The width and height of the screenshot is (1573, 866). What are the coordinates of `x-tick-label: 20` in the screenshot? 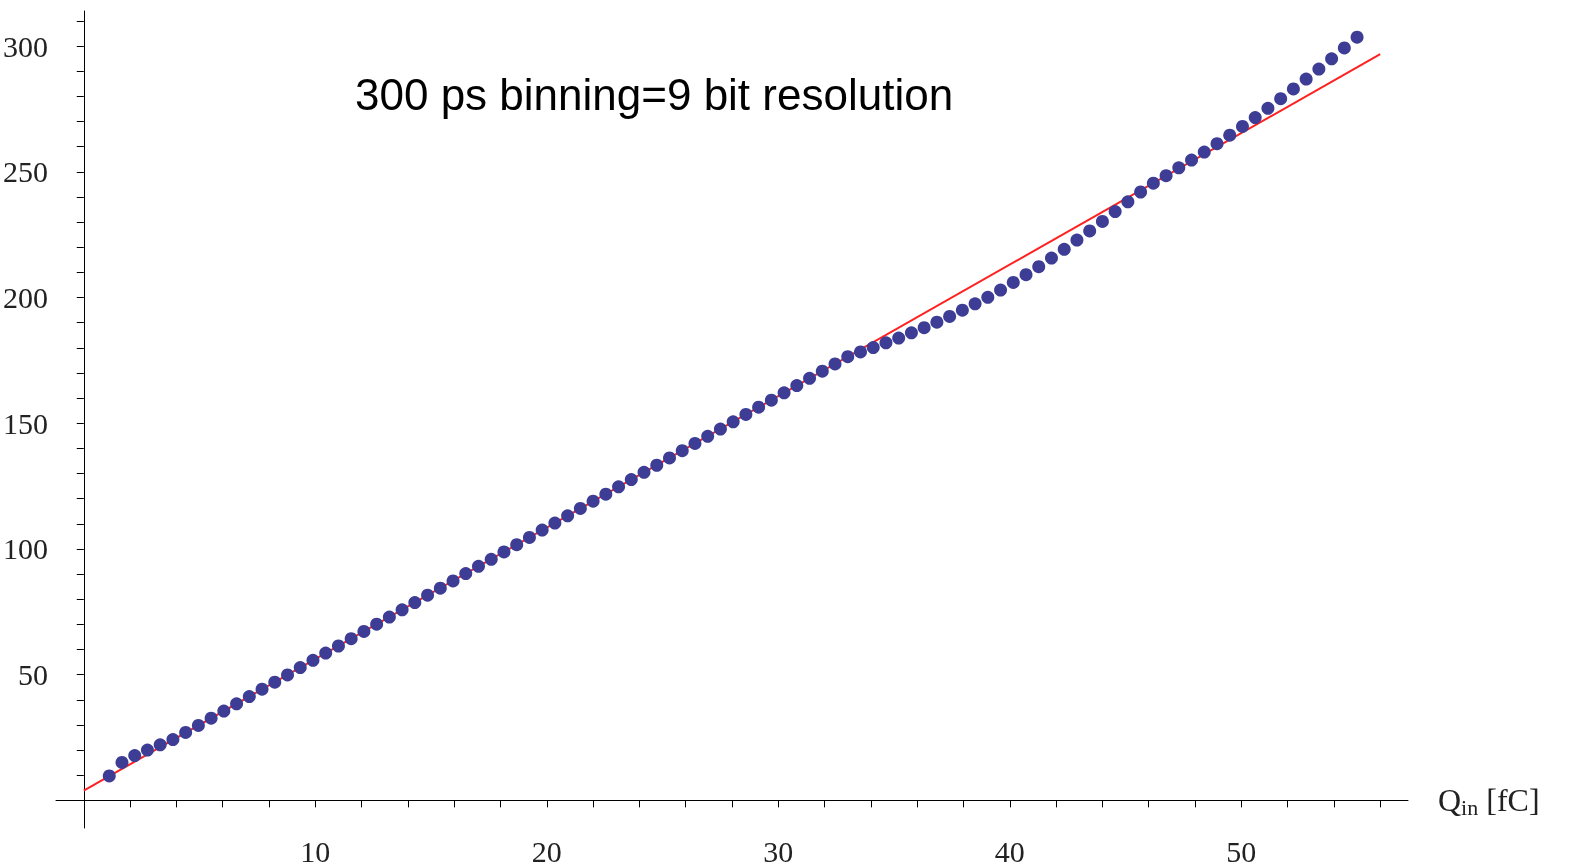 It's located at (546, 850).